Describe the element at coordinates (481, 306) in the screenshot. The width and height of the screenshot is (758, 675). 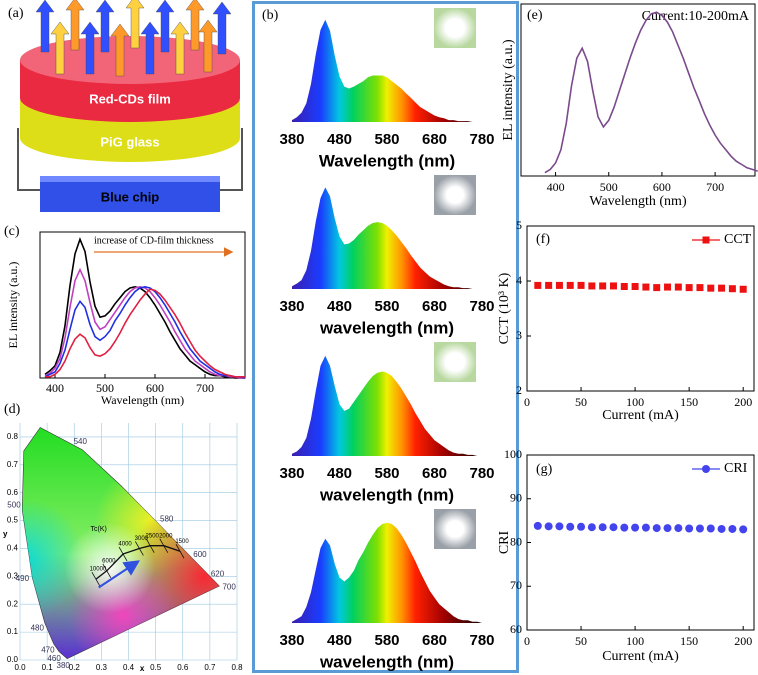
I see `x-tick-label: 780` at that location.